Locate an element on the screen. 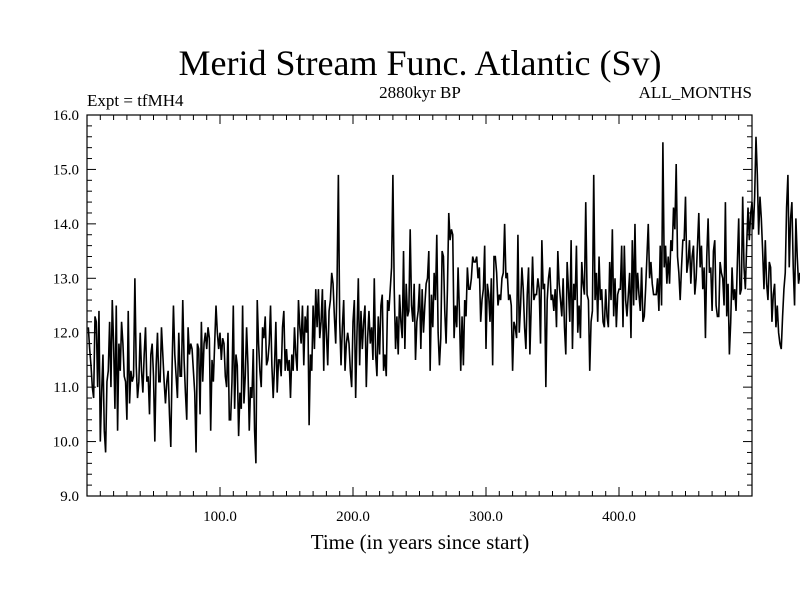 The image size is (800, 600). y-tick-label: 10.0 is located at coordinates (66, 443).